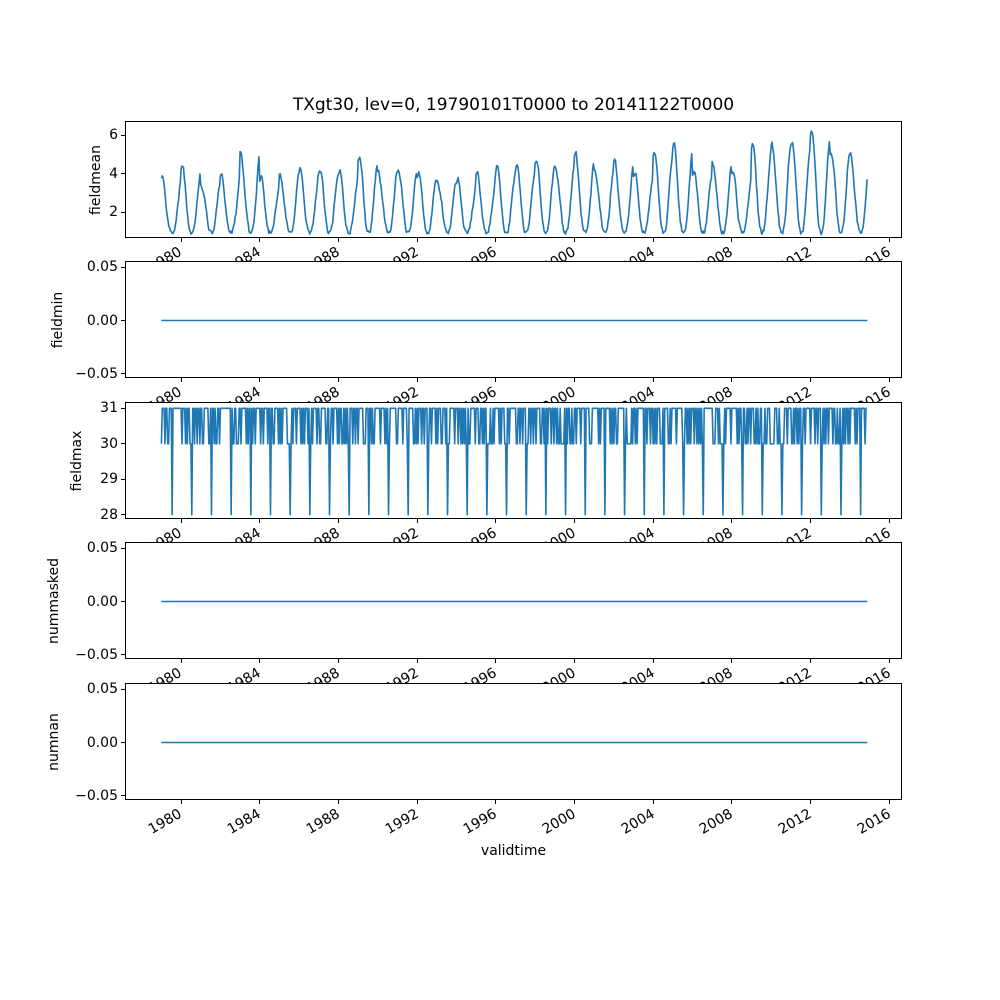 This screenshot has width=1000, height=1000. What do you see at coordinates (795, 822) in the screenshot?
I see `x-tick-label: 2012` at bounding box center [795, 822].